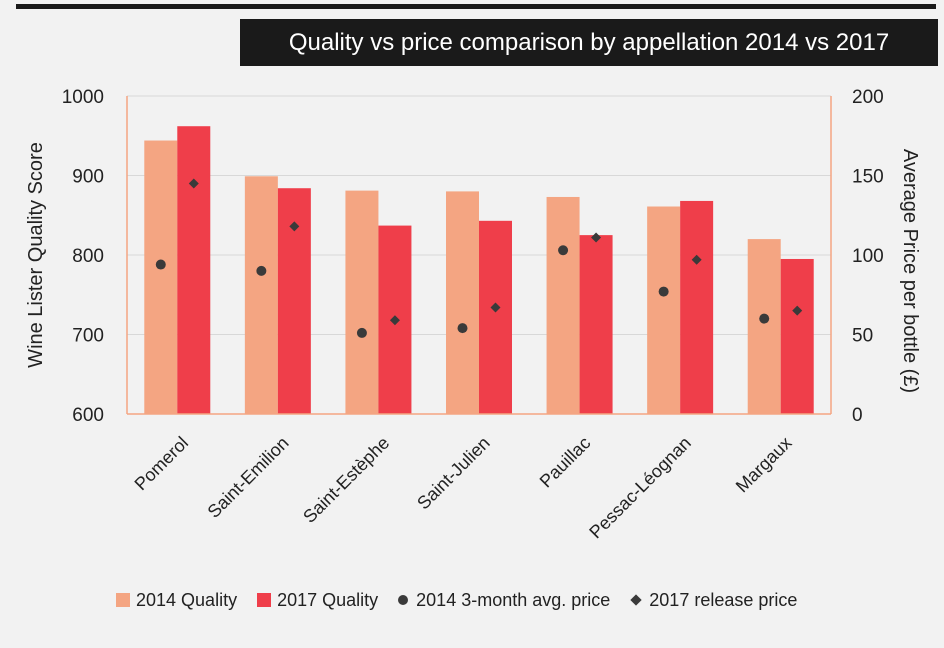  I want to click on y2-tick-label: 100, so click(868, 256).